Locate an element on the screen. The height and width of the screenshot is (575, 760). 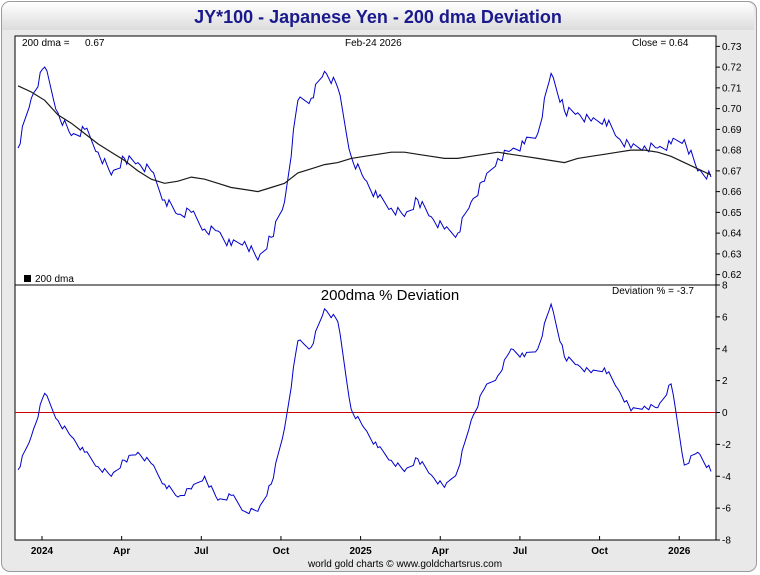
dma-value: 0.67 is located at coordinates (95, 43).